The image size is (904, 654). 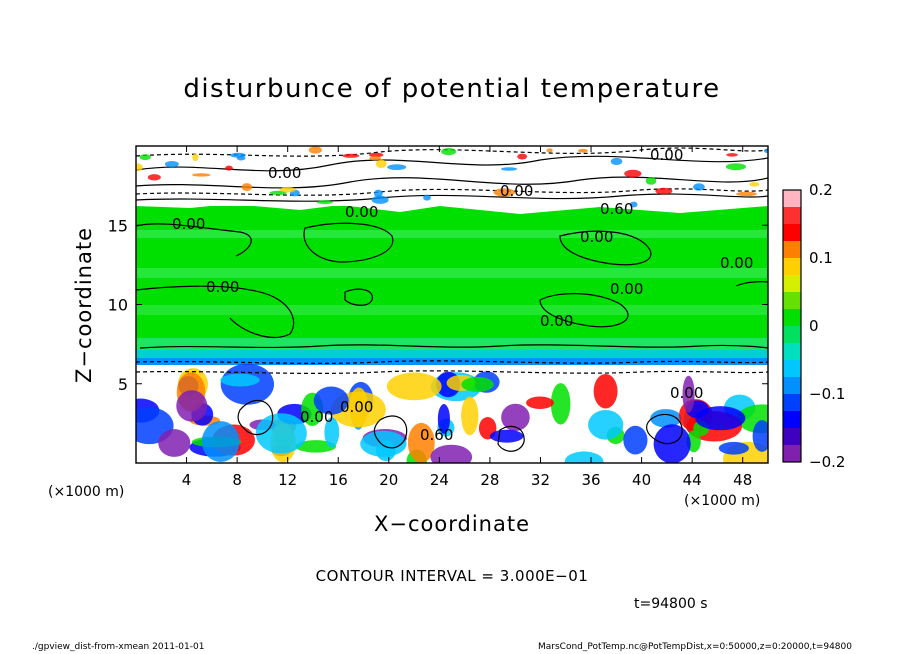 I want to click on colorbar: 0.2 0.1 0 −0.1 −0.2, so click(x=813, y=326).